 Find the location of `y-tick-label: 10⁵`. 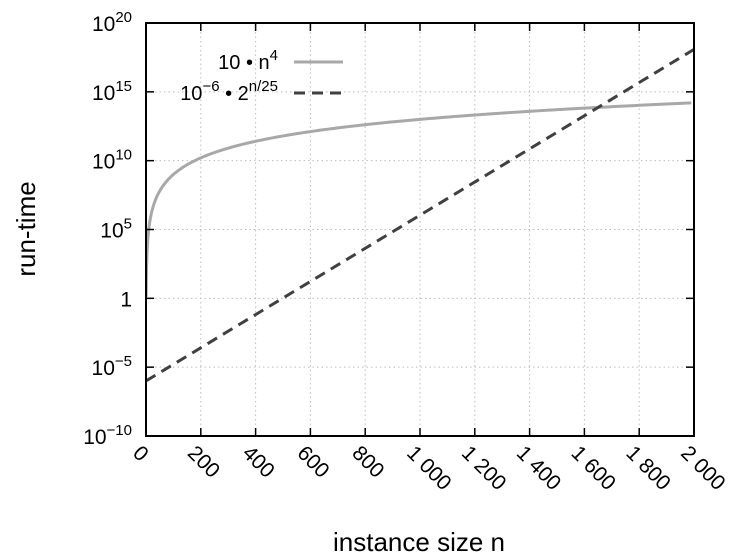

y-tick-label: 10⁵ is located at coordinates (116, 229).